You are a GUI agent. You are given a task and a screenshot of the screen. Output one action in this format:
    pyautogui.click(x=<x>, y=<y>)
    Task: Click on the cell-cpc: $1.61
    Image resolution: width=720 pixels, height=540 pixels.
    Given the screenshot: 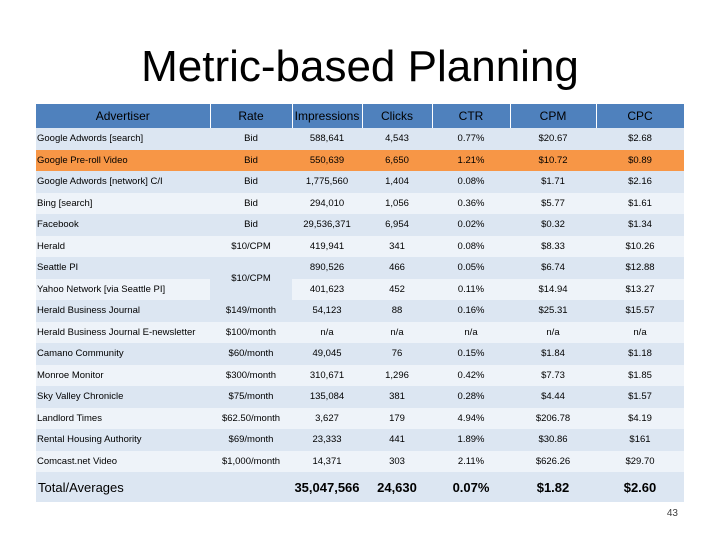 What is the action you would take?
    pyautogui.click(x=640, y=203)
    